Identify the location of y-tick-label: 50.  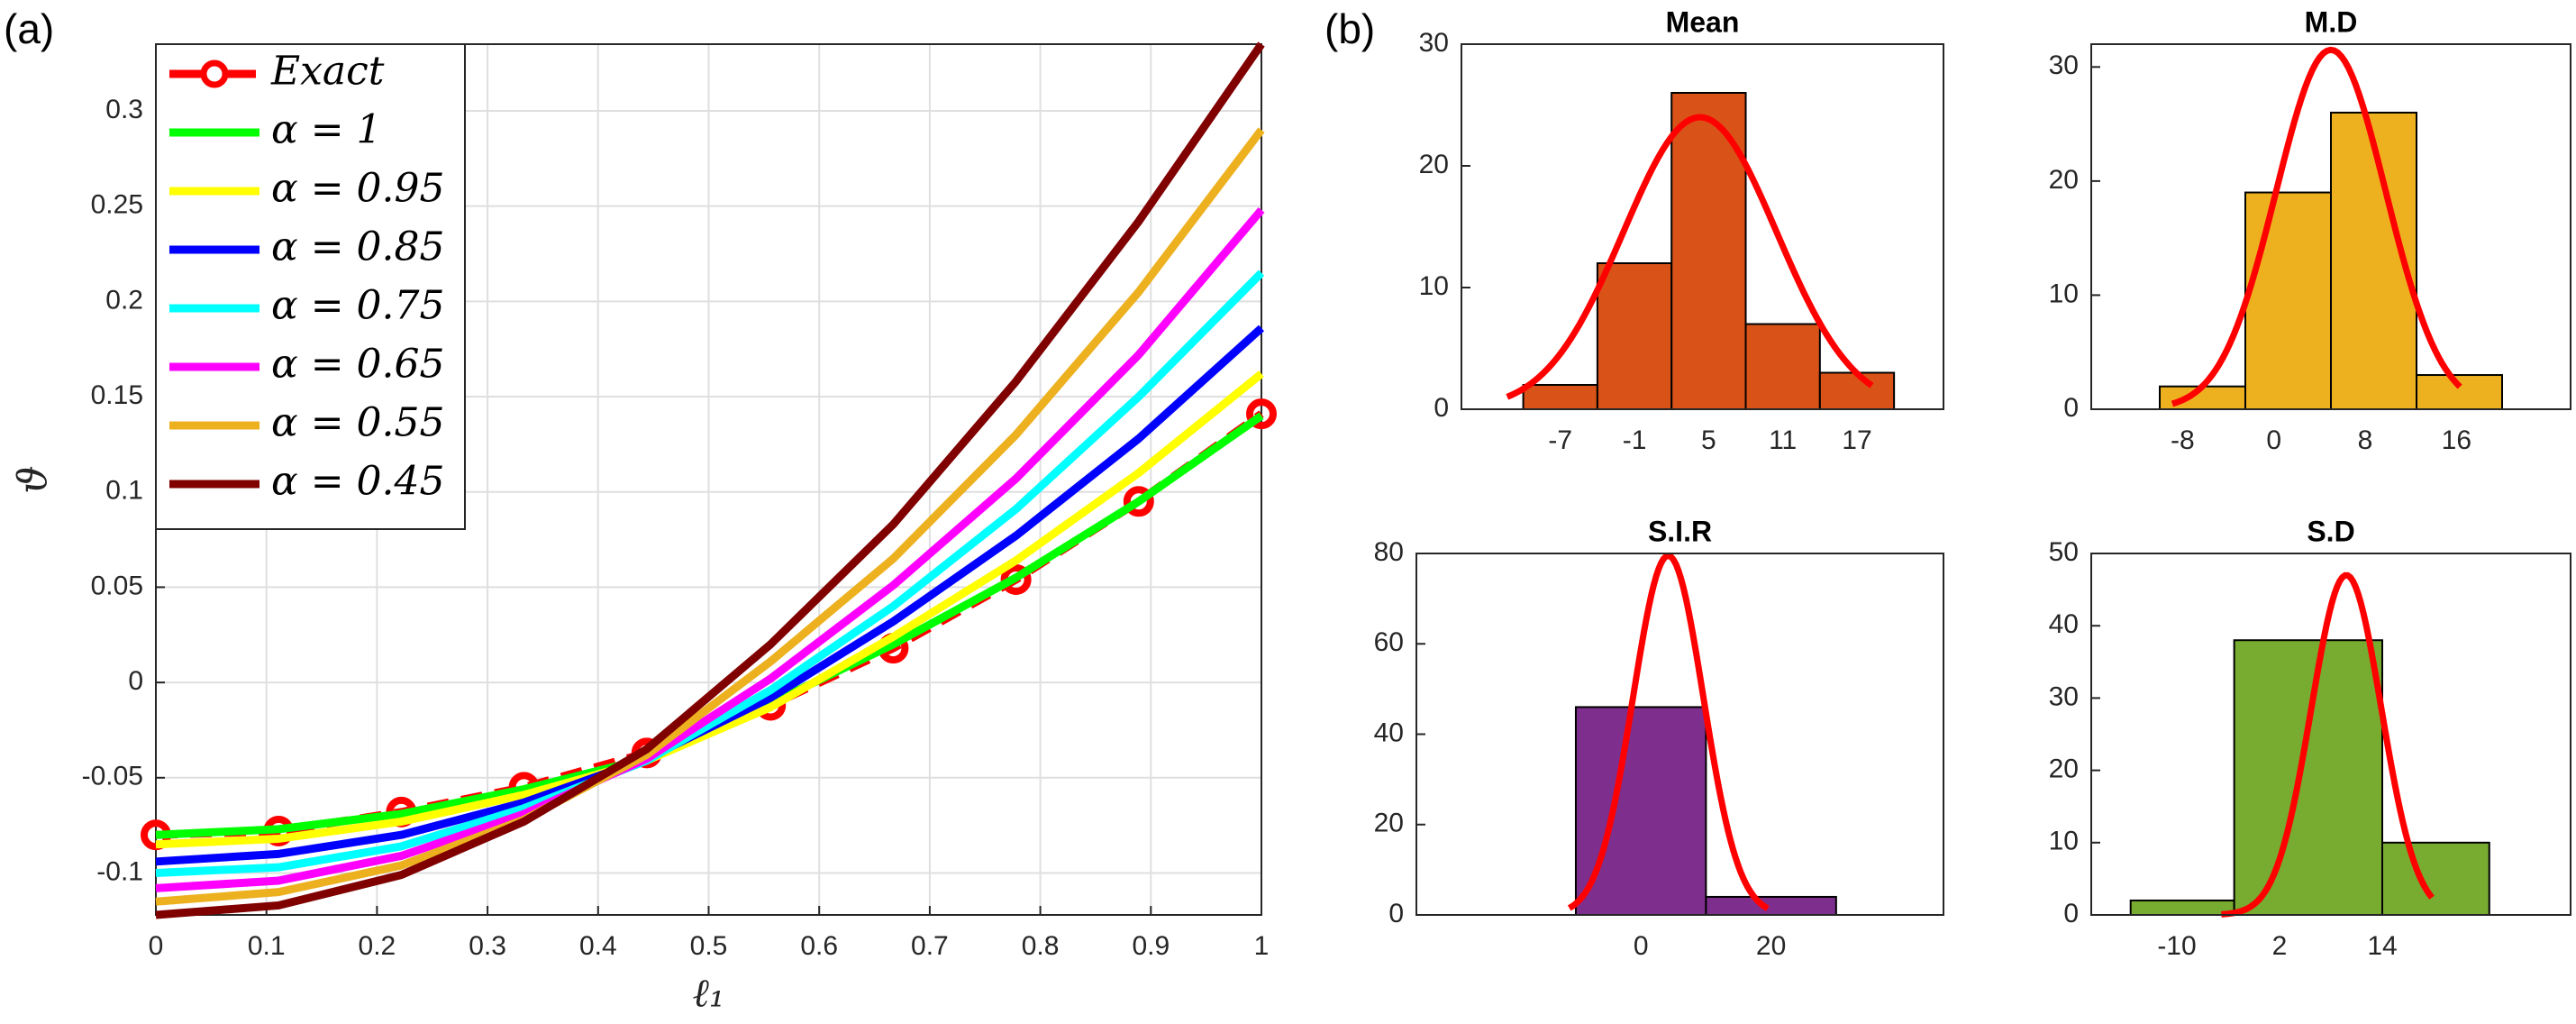
(2064, 552).